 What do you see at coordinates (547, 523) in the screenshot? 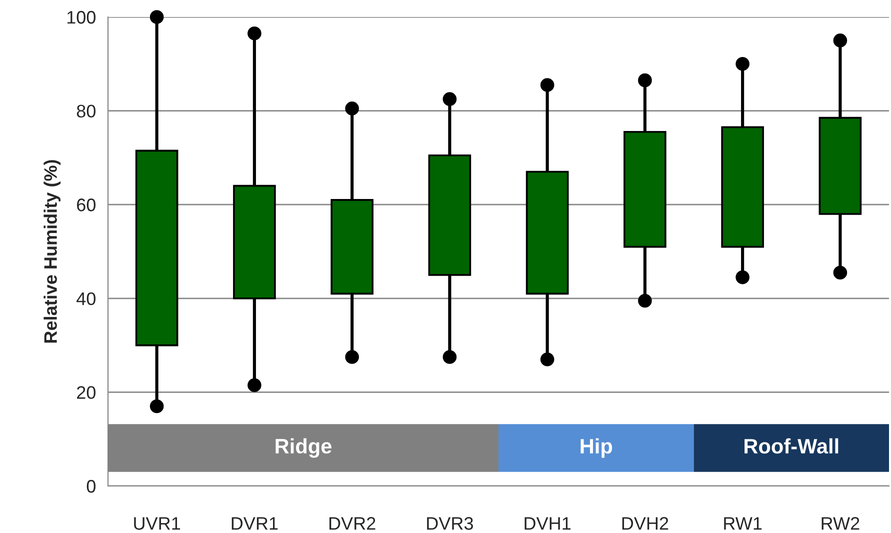
I see `x-tick-label: DVH1` at bounding box center [547, 523].